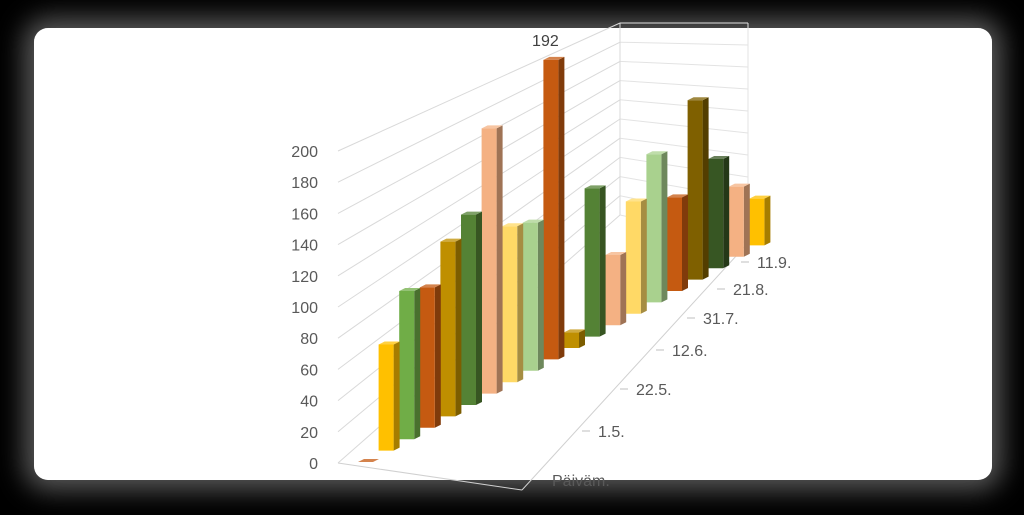 The height and width of the screenshot is (515, 1024). What do you see at coordinates (313, 464) in the screenshot?
I see `y-tick-label: 0` at bounding box center [313, 464].